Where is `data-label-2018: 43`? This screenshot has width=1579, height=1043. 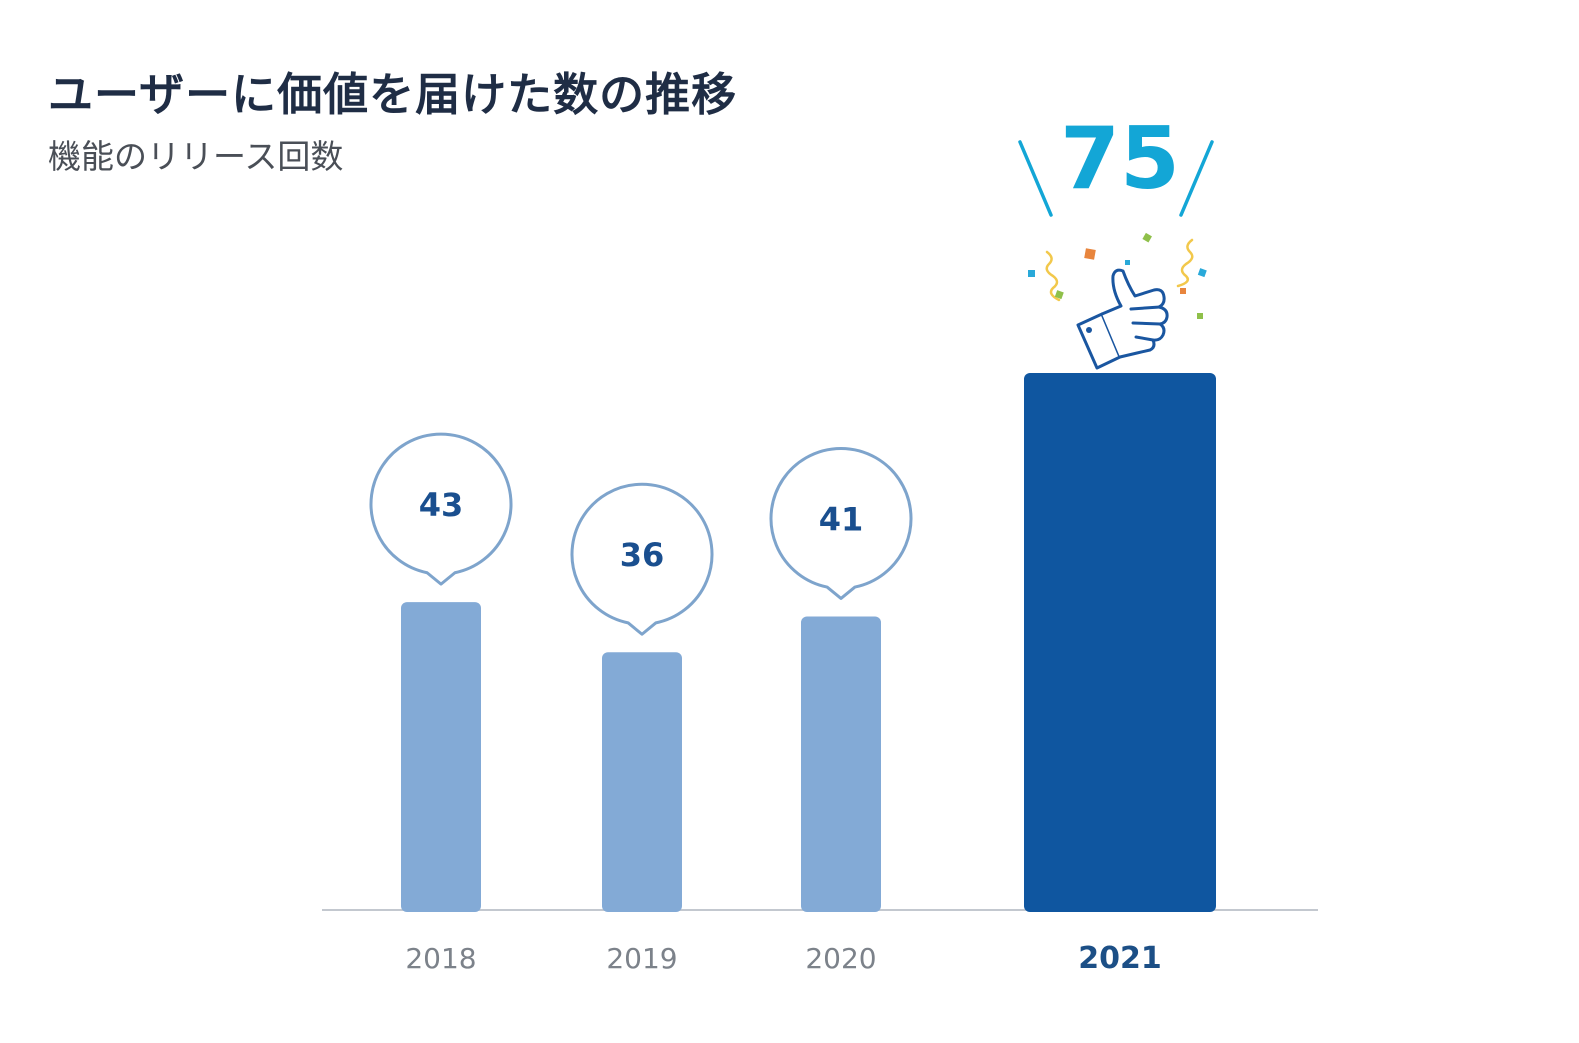
data-label-2018: 43 is located at coordinates (441, 505).